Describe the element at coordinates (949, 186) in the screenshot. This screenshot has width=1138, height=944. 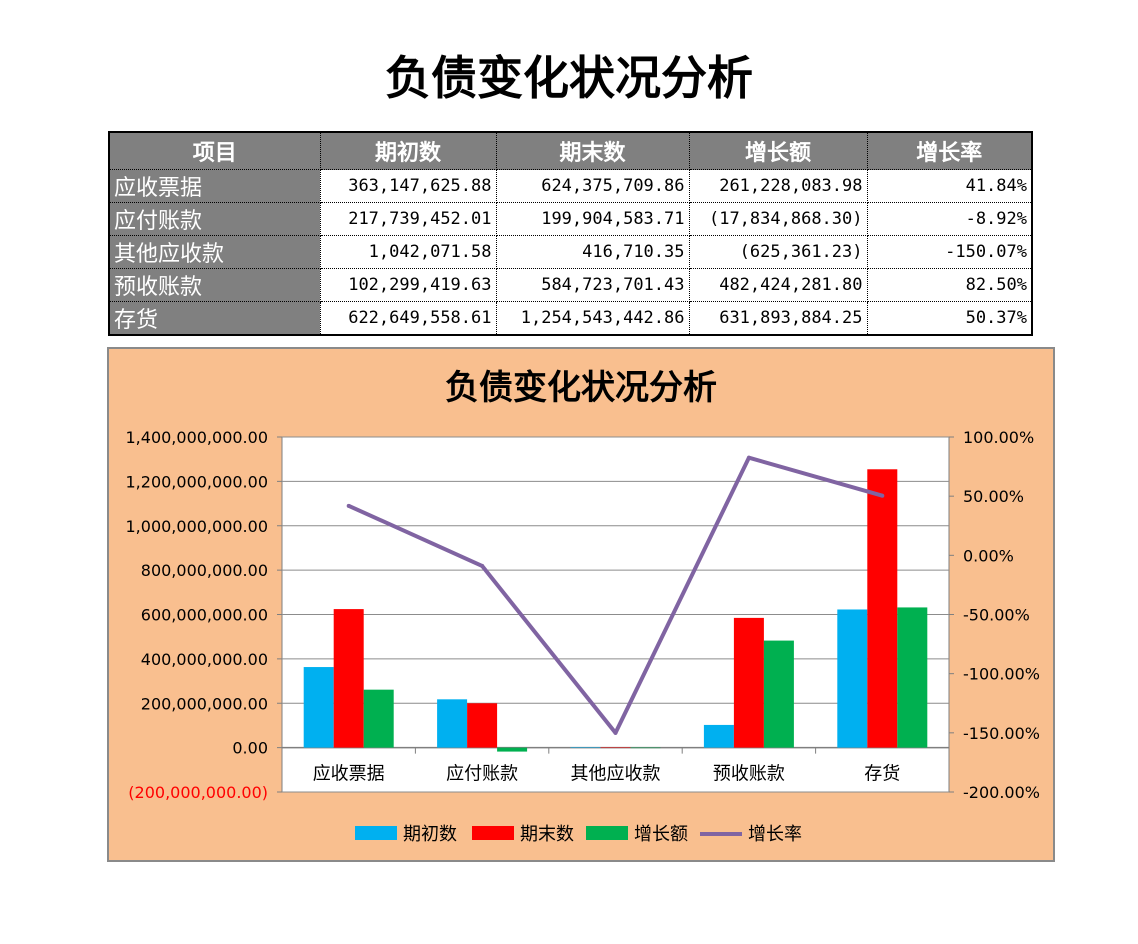
I see `rate-cell: 41.84%` at that location.